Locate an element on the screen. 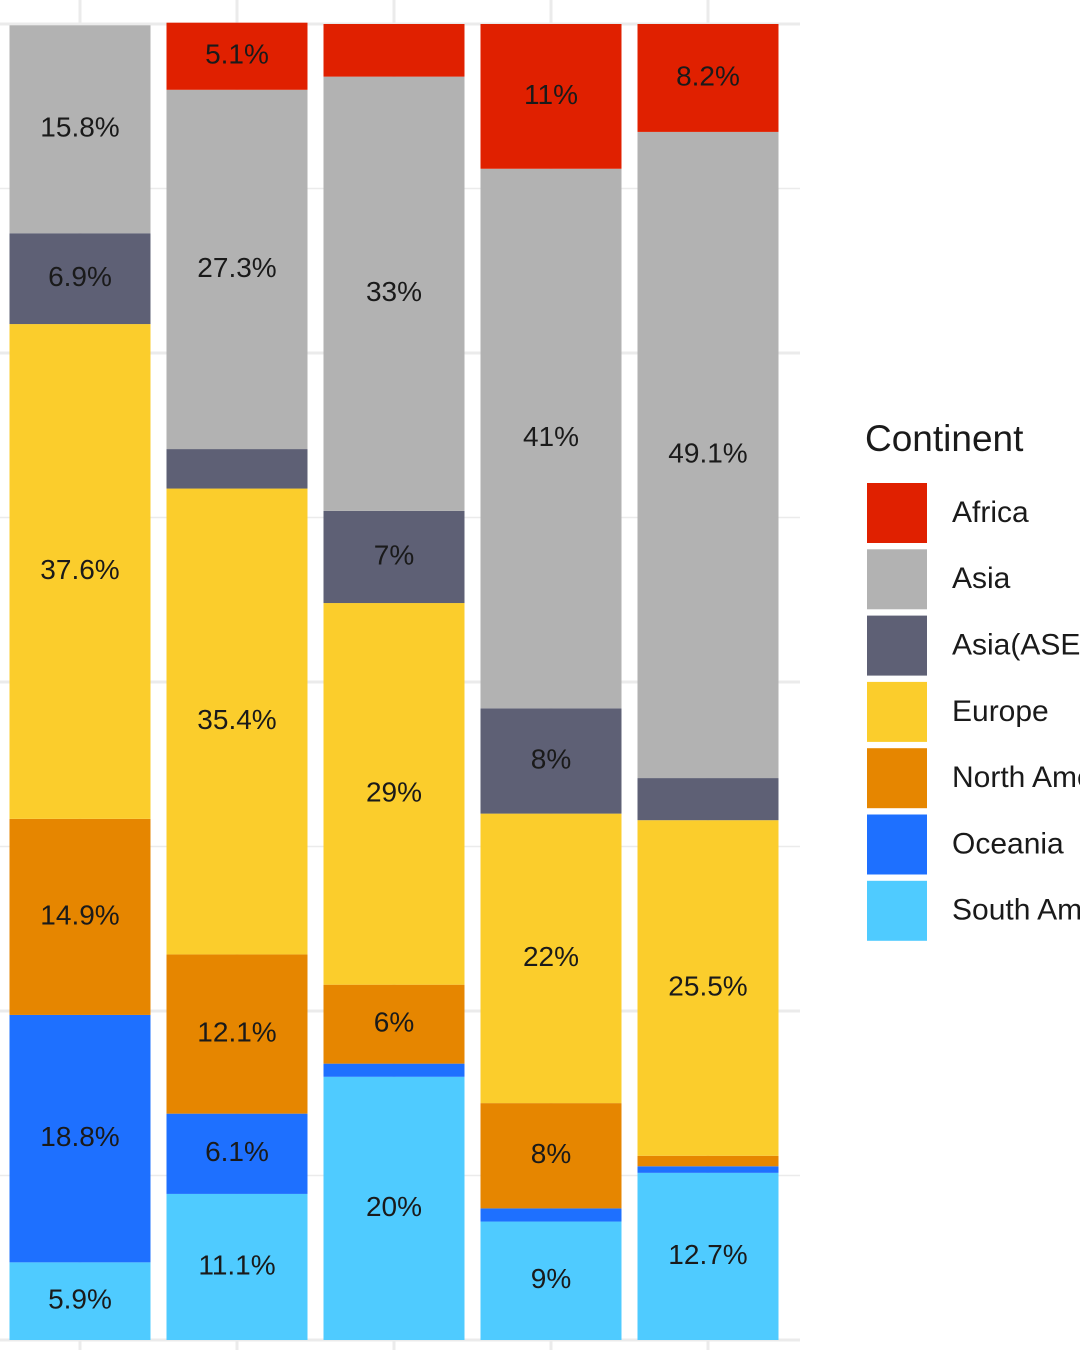 The height and width of the screenshot is (1350, 1080). data-label: 35.4% is located at coordinates (236, 719).